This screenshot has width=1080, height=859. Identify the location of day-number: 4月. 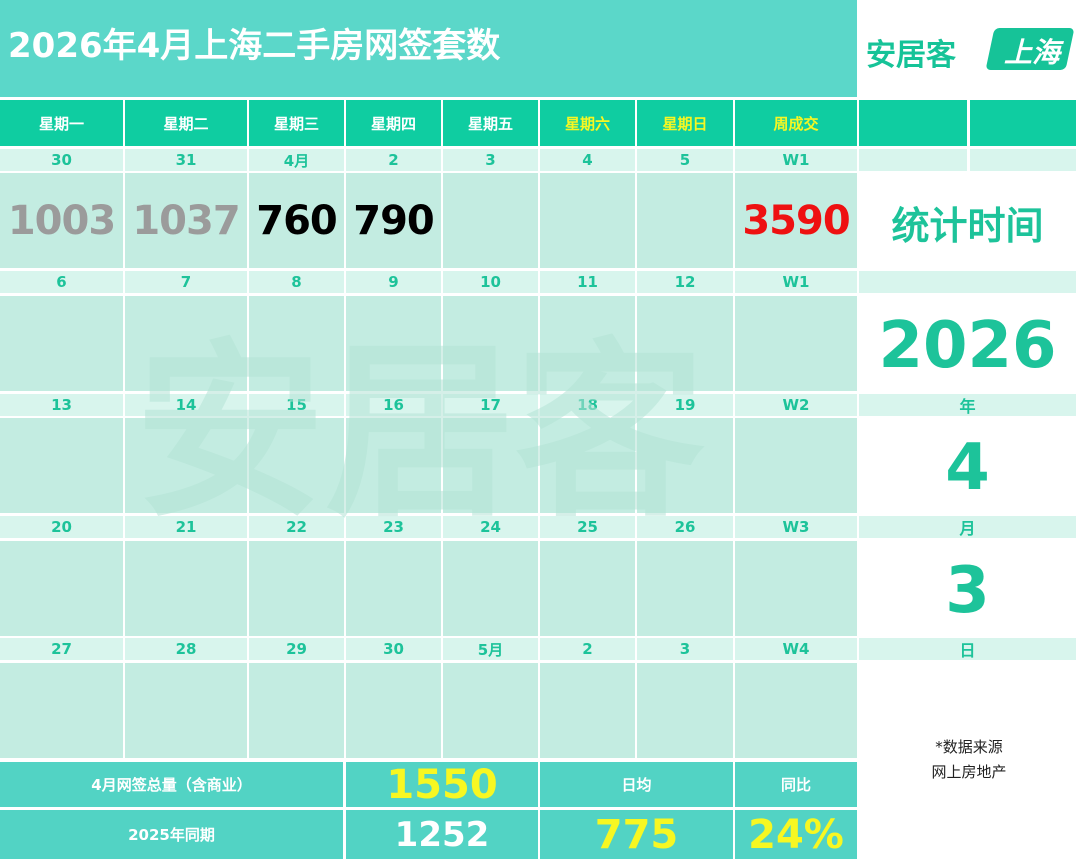
(296, 160).